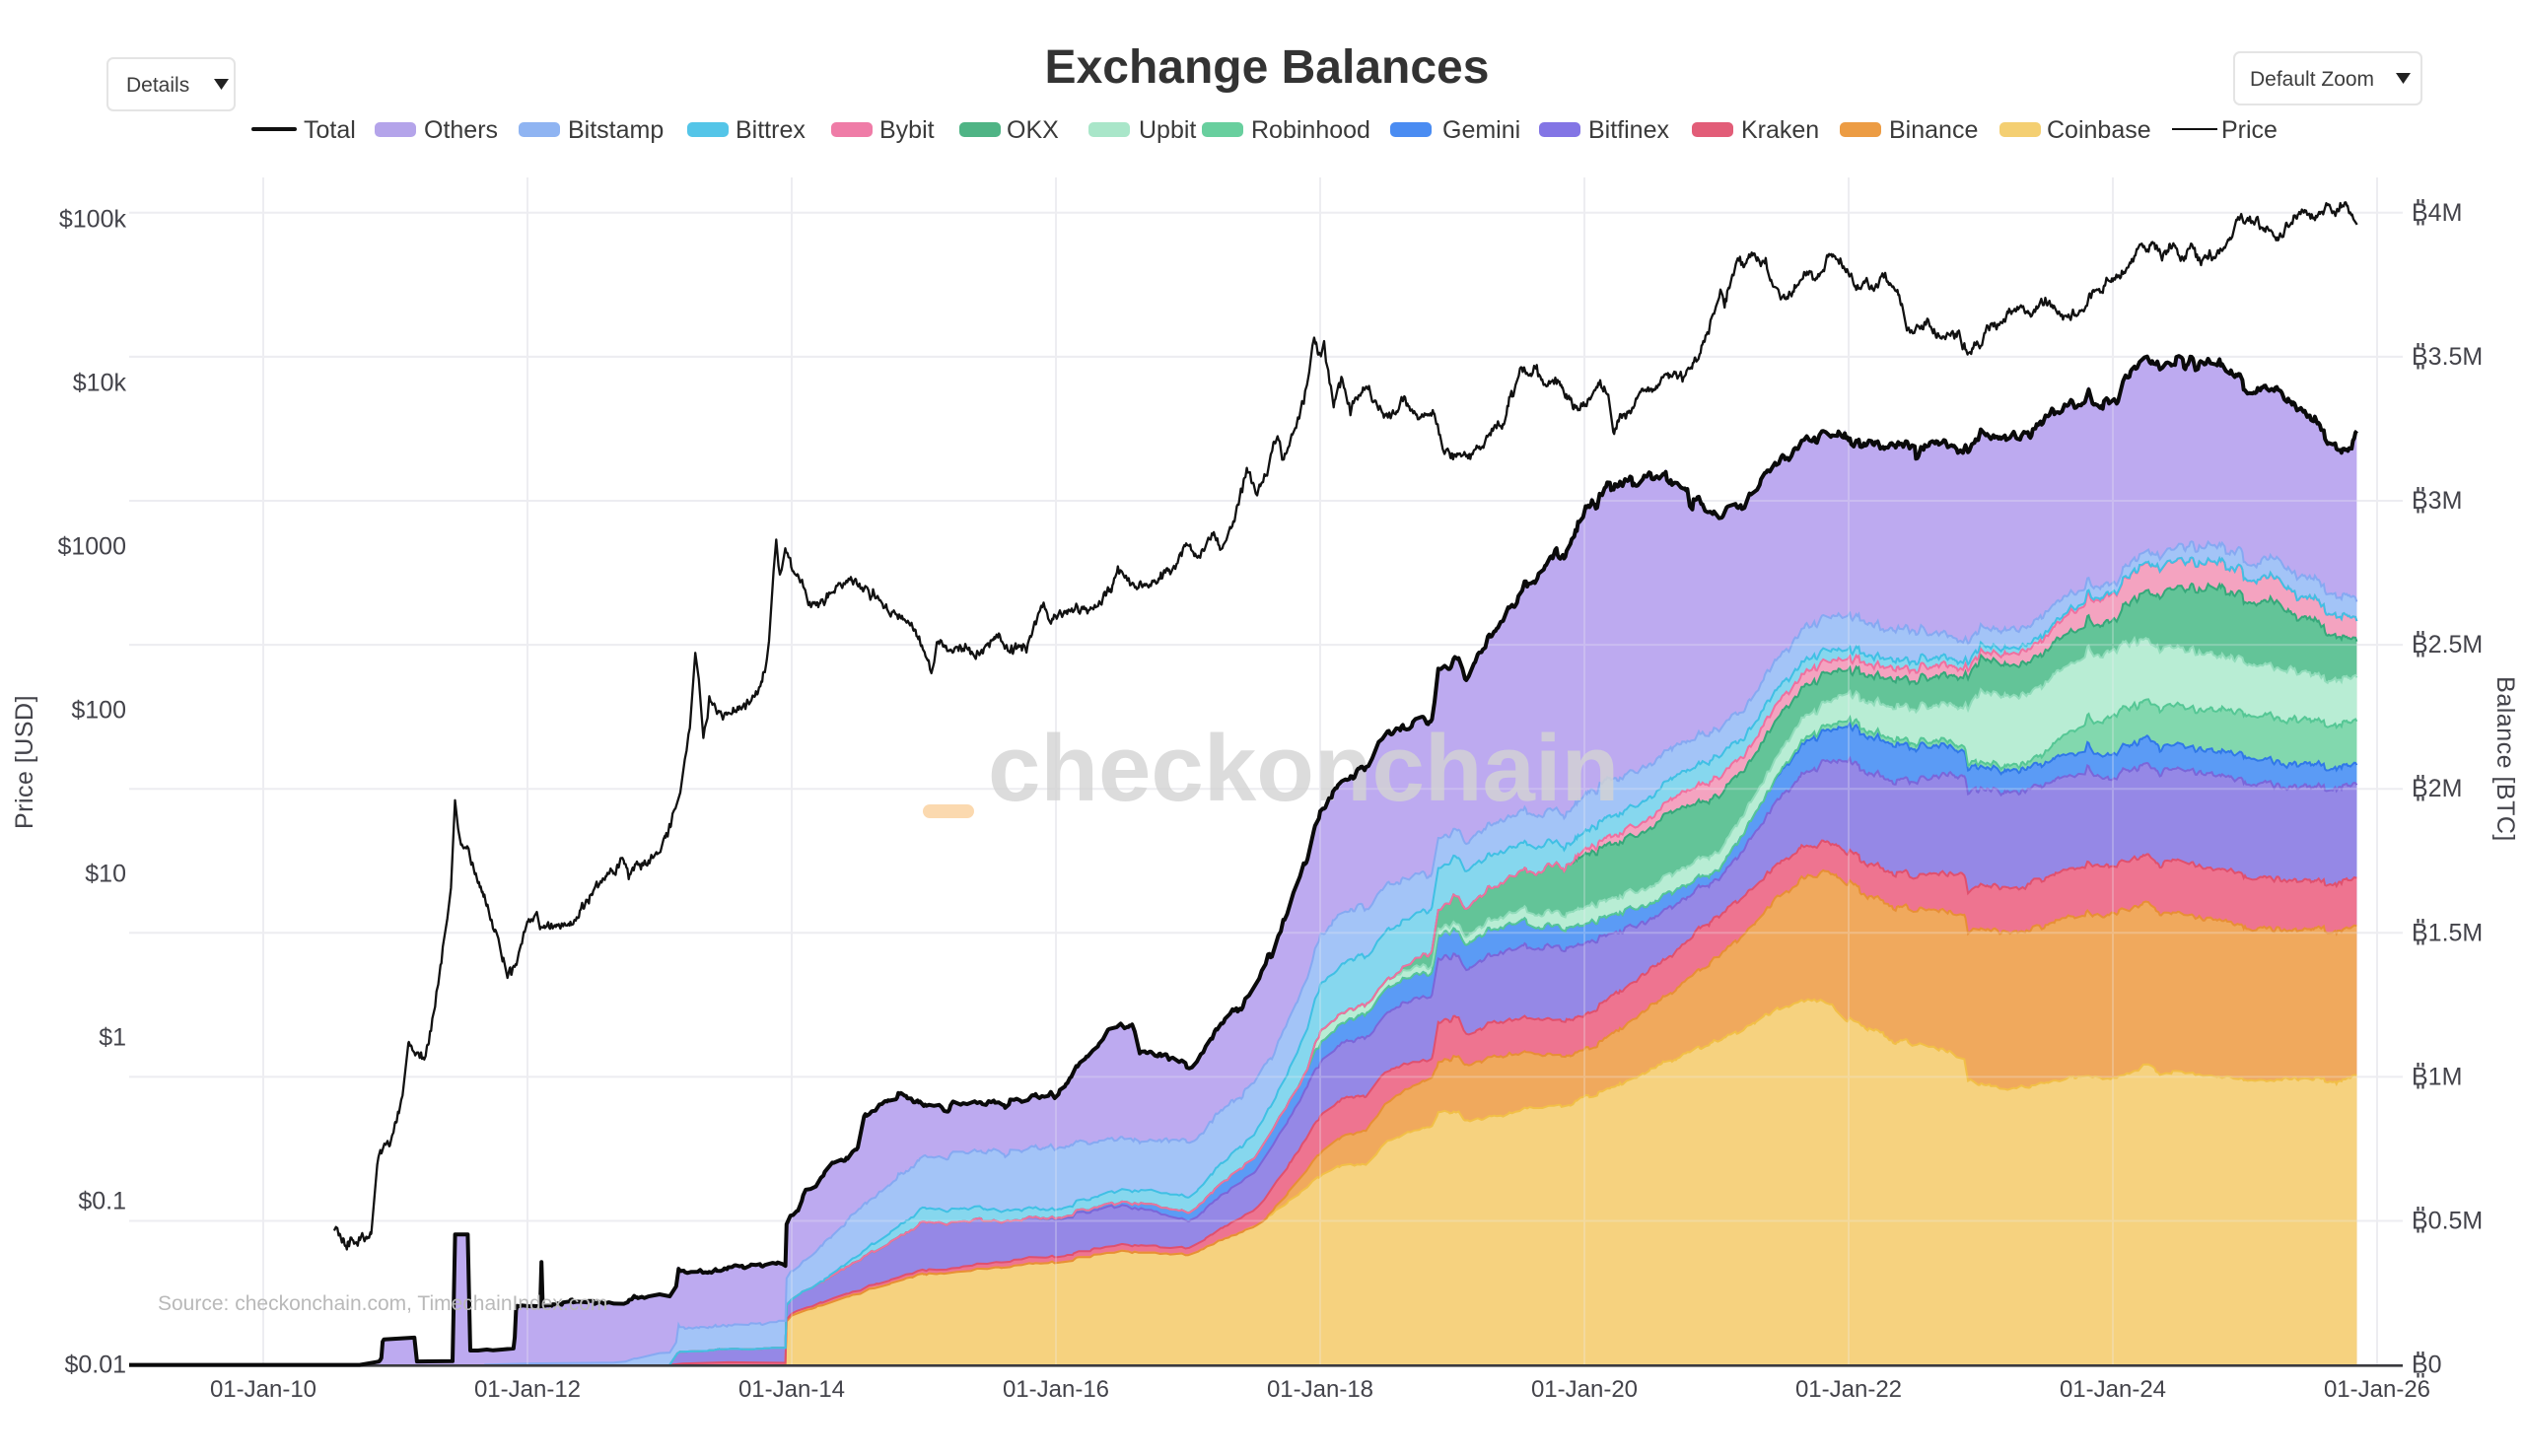 The image size is (2524, 1456). Describe the element at coordinates (100, 383) in the screenshot. I see `svg-text: $10k` at that location.